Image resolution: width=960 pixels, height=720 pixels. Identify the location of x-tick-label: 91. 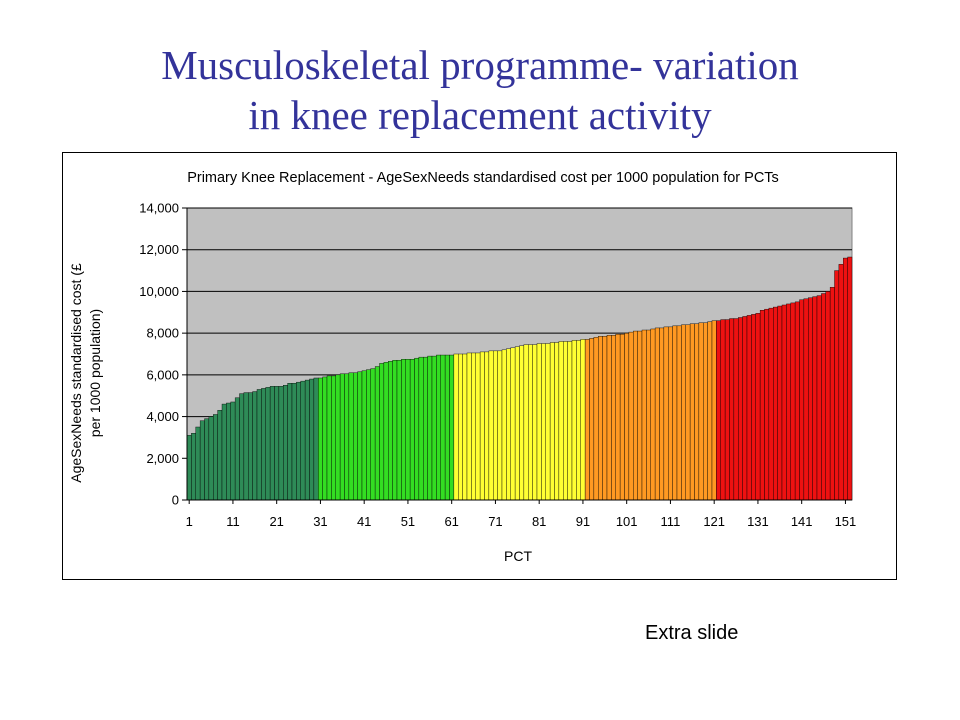
(583, 521).